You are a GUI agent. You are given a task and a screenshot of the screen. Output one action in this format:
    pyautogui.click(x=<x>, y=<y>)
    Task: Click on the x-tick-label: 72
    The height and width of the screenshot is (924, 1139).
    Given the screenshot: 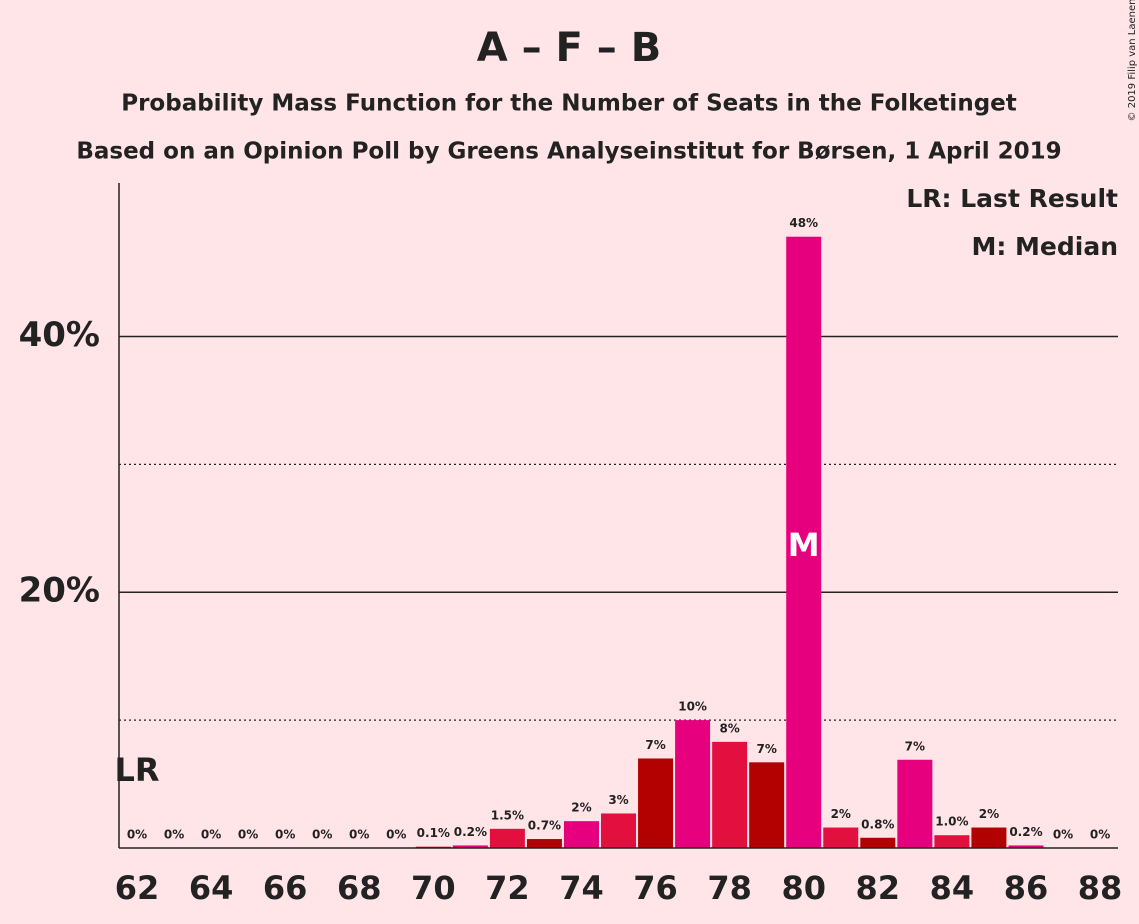 What is the action you would take?
    pyautogui.click(x=507, y=888)
    